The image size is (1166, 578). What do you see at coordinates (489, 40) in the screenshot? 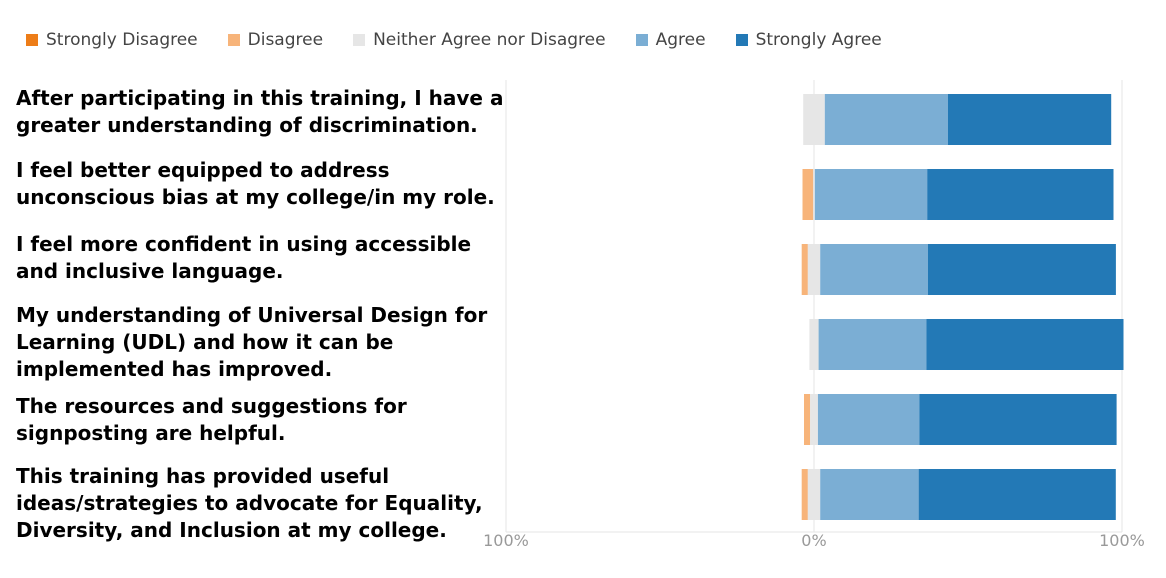
I see `legend-label: Neither Agree nor Disagree` at bounding box center [489, 40].